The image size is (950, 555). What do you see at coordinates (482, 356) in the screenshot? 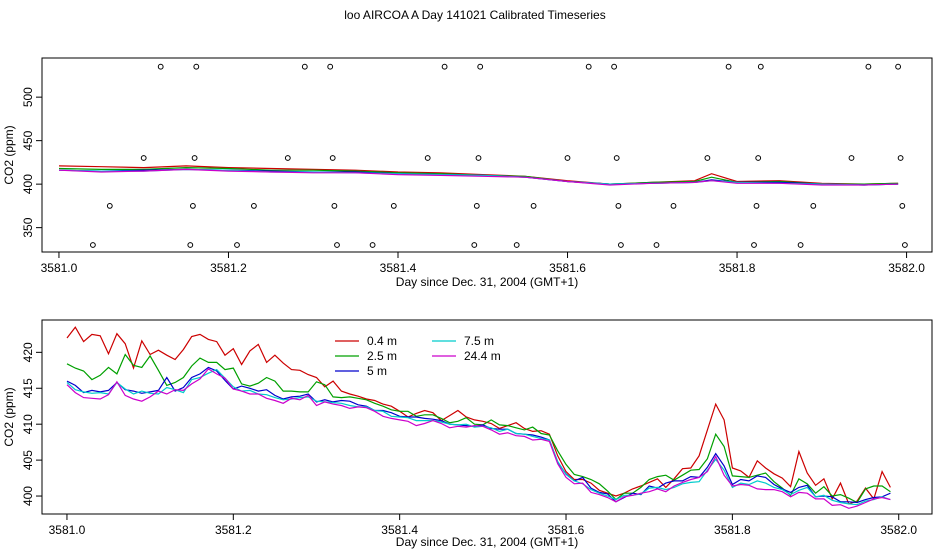
I see `legend-label: 24.4 m` at bounding box center [482, 356].